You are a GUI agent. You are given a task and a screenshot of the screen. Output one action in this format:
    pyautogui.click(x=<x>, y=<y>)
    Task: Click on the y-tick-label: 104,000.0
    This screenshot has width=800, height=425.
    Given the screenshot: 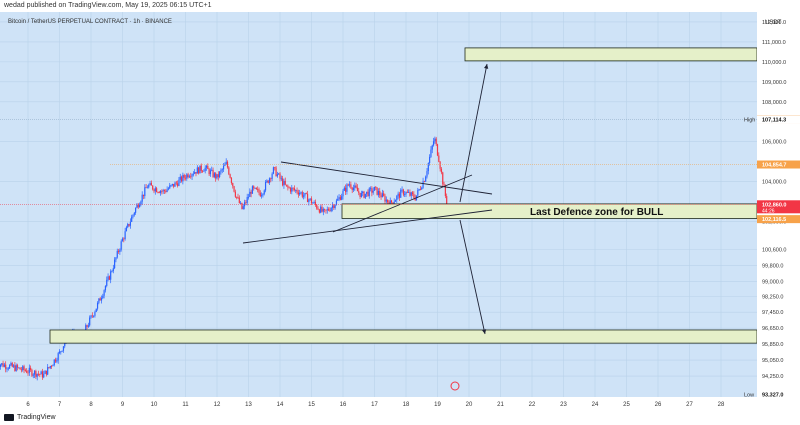 What is the action you would take?
    pyautogui.click(x=774, y=183)
    